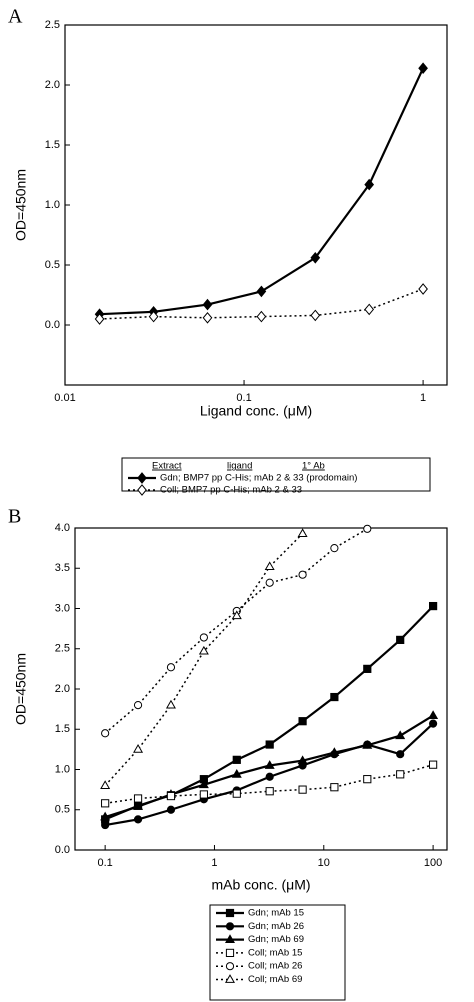 Image resolution: width=474 pixels, height=1002 pixels. I want to click on panel-label: B, so click(14, 517).